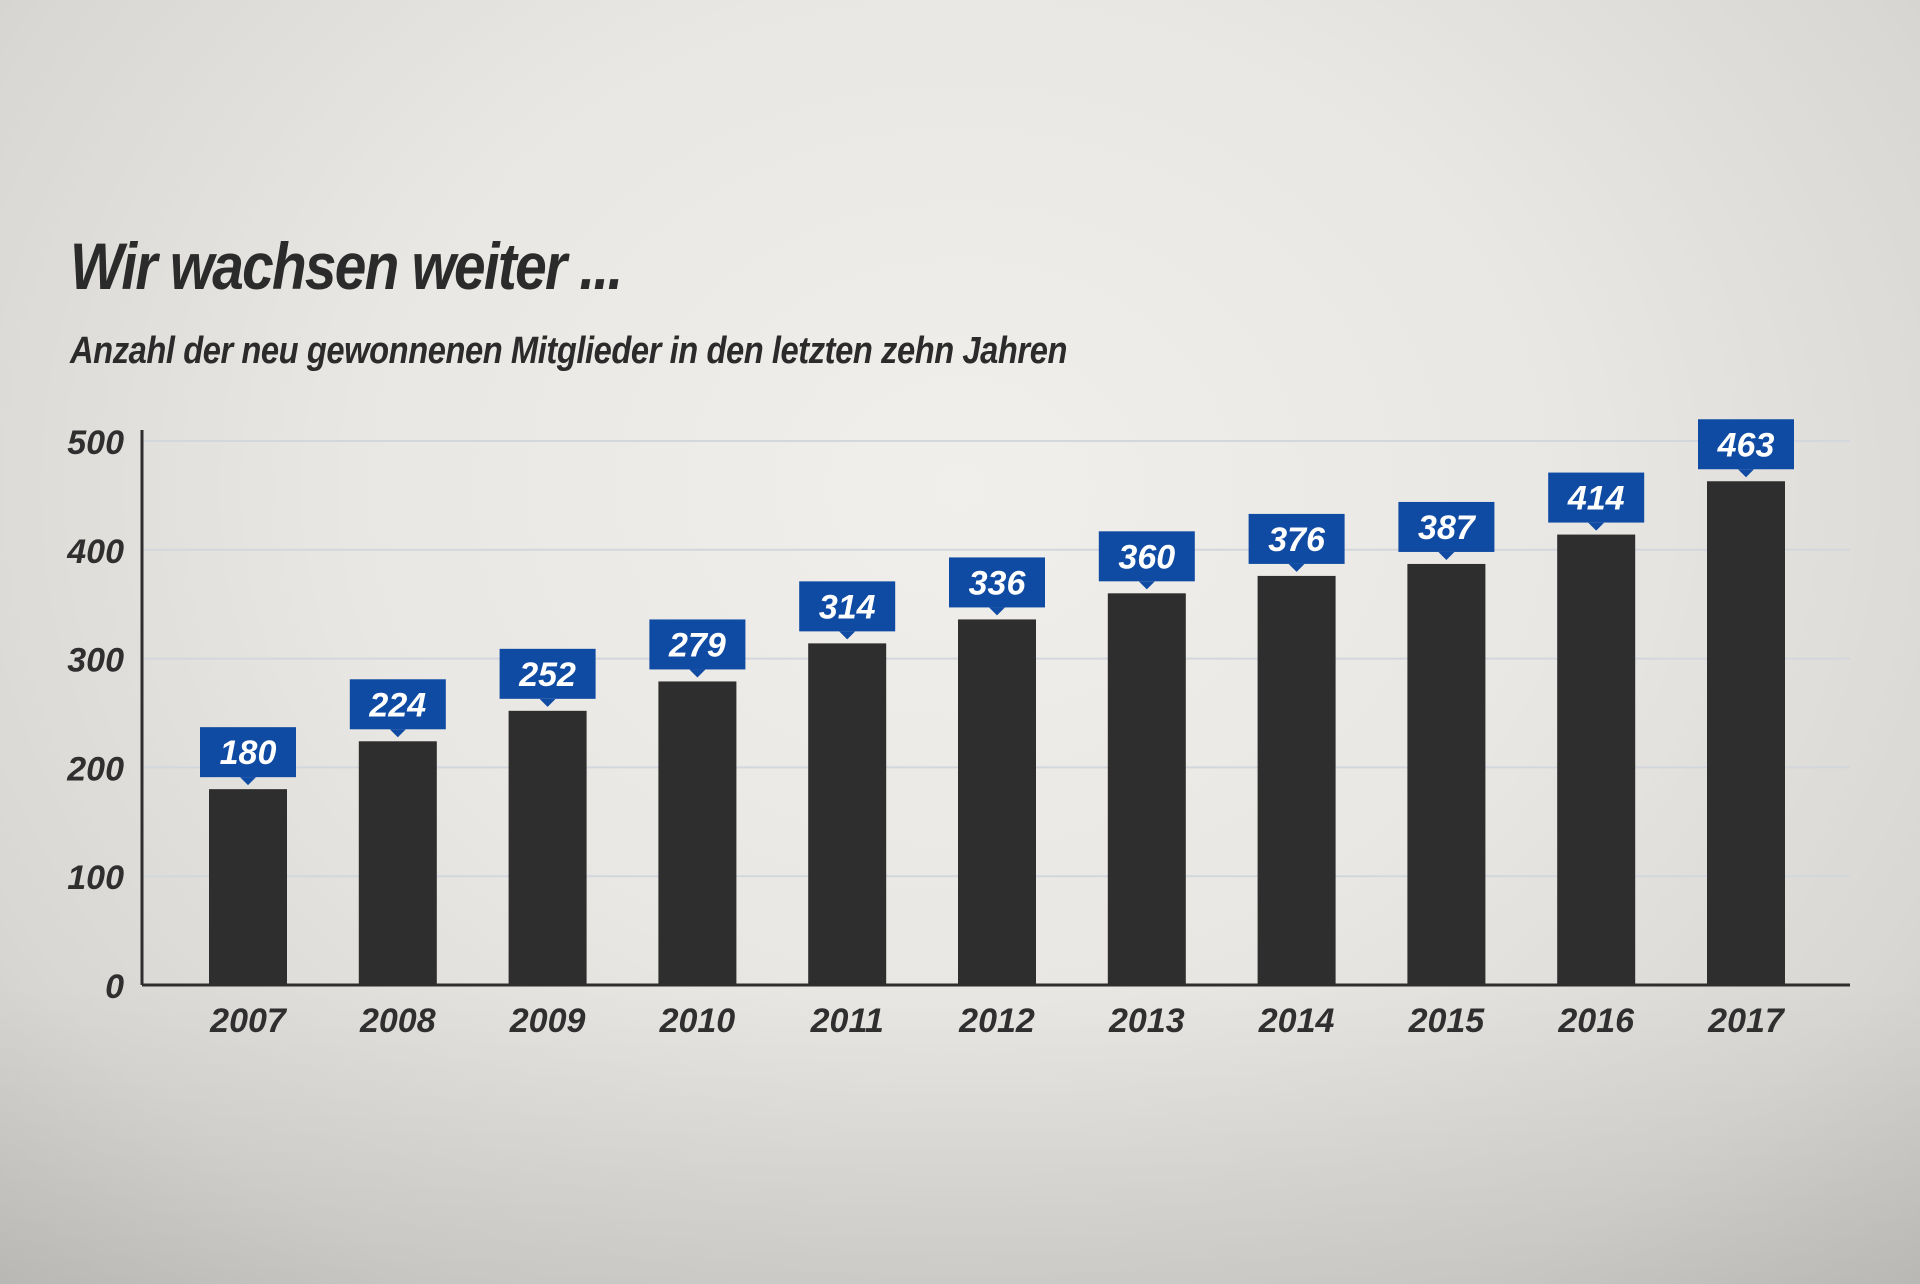  What do you see at coordinates (847, 1021) in the screenshot?
I see `x-tick-label: 2011` at bounding box center [847, 1021].